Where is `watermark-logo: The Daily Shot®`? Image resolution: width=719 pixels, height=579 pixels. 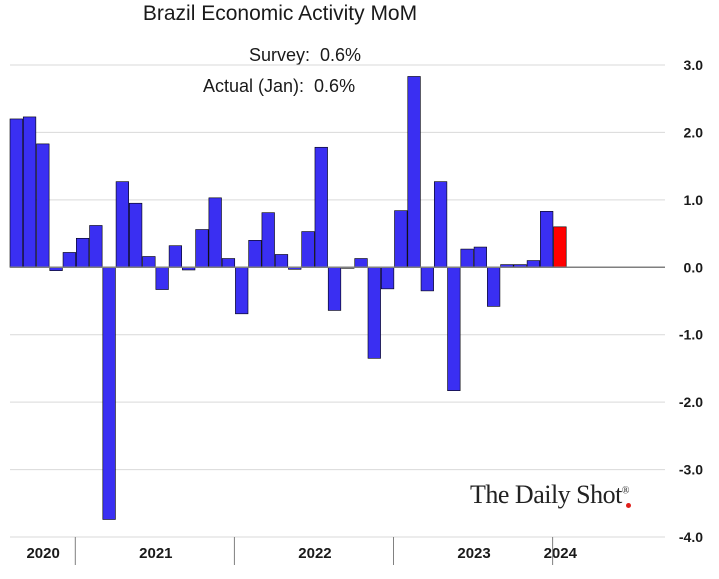
watermark-logo: The Daily Shot® is located at coordinates (550, 494).